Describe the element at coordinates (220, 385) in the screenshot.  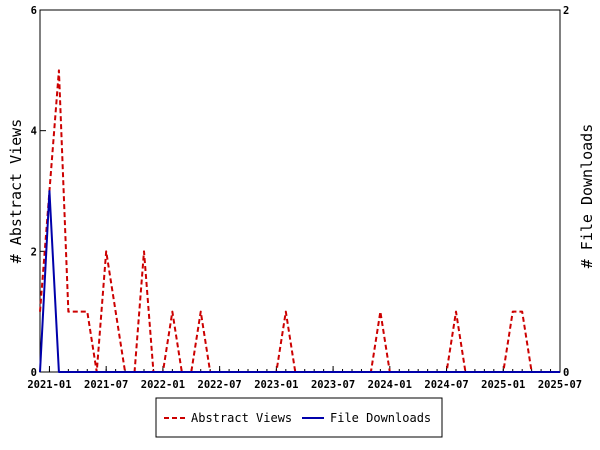
I see `x-tick-label: 2022-07` at that location.